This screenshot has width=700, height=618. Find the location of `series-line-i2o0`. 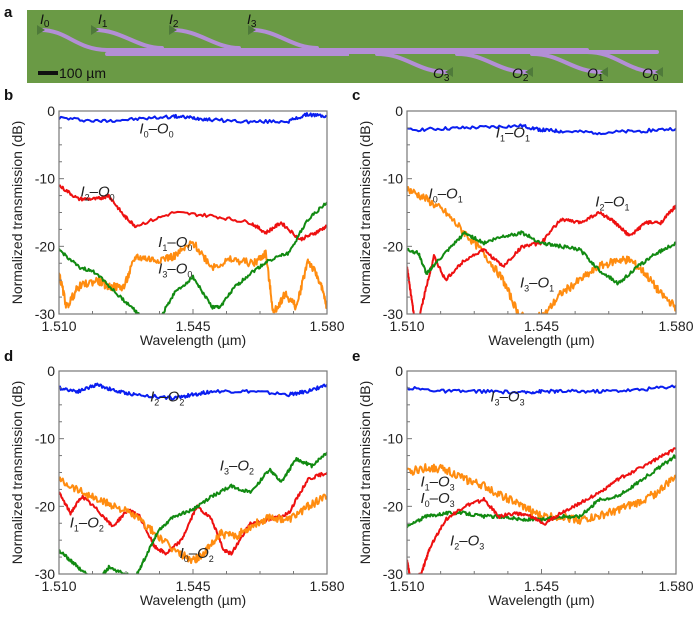

series-line-i2o0 is located at coordinates (193, 213).